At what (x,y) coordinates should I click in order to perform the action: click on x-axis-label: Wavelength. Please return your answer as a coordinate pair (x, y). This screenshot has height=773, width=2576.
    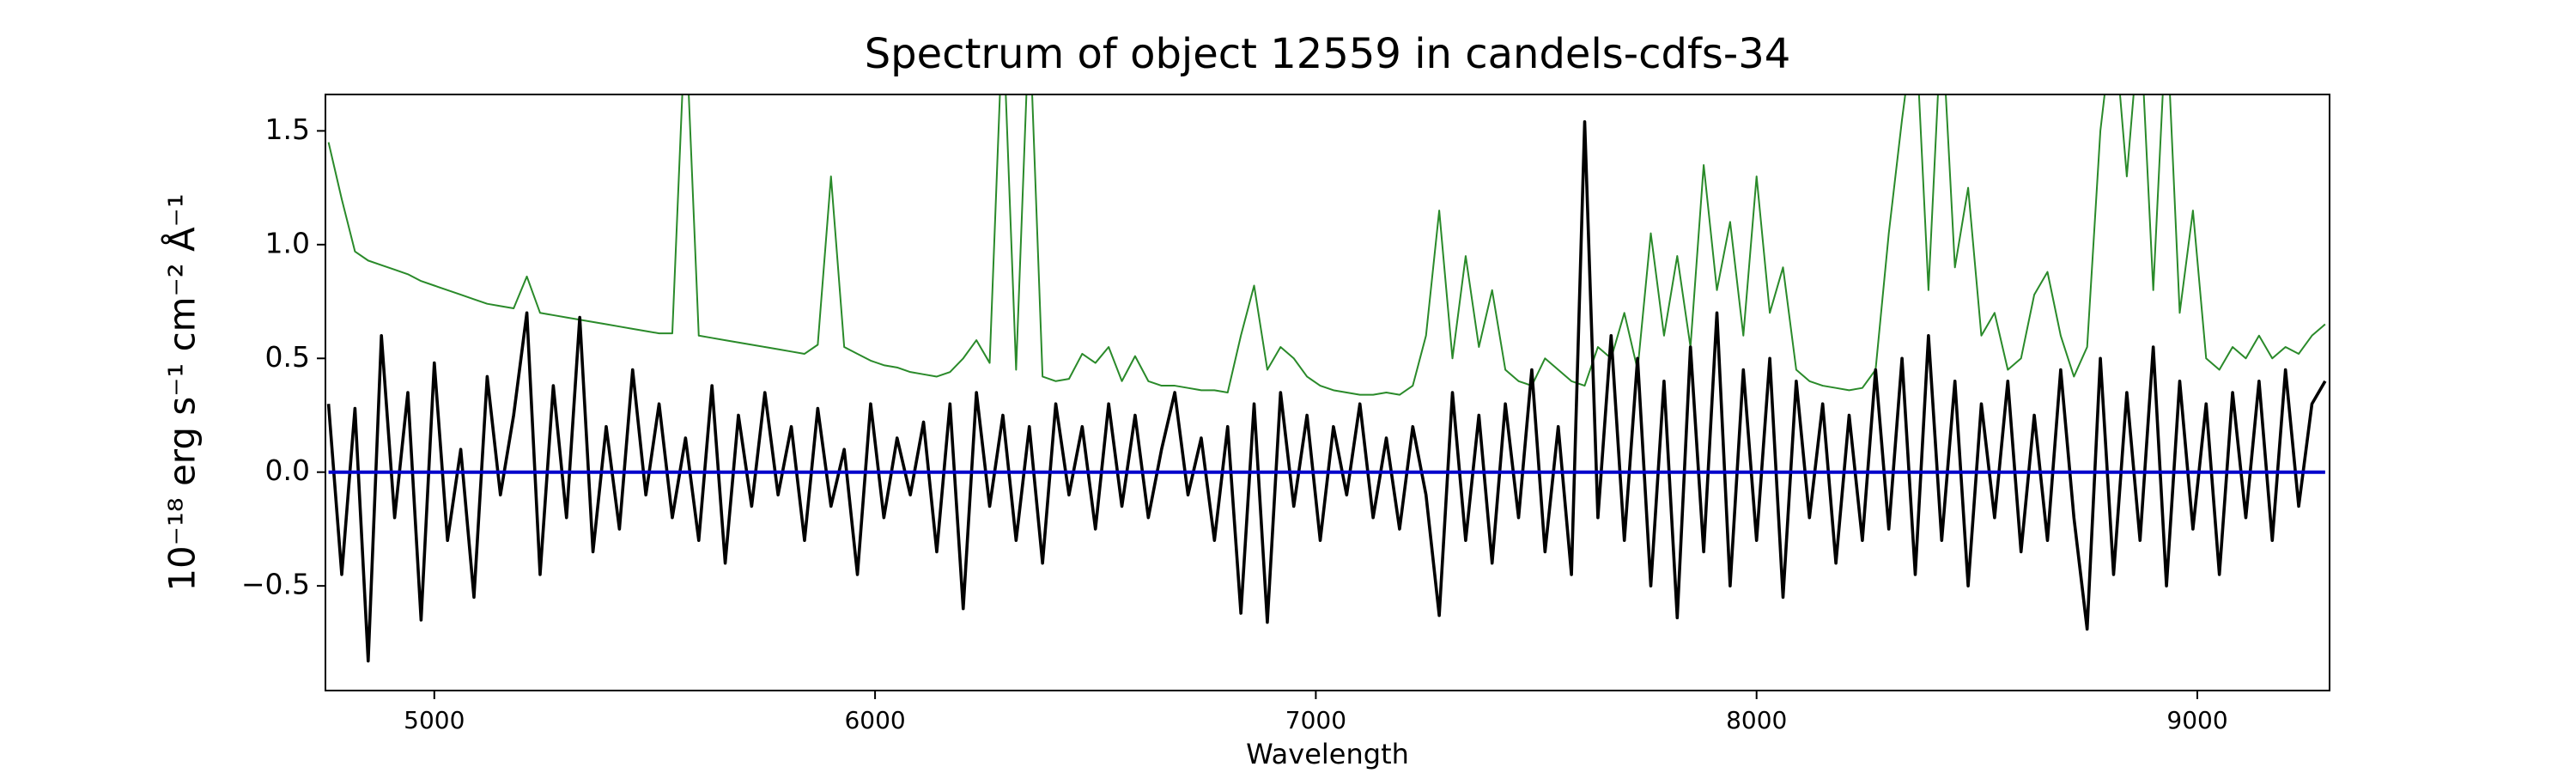
    Looking at the image, I should click on (1327, 754).